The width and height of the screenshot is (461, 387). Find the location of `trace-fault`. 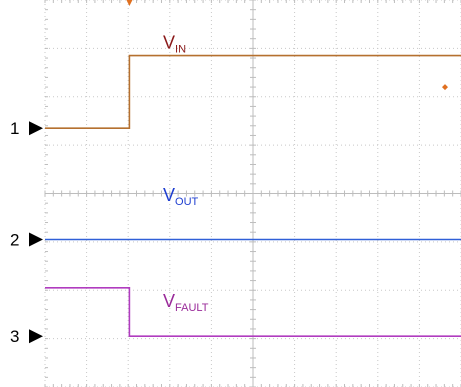

trace-fault is located at coordinates (253, 312).